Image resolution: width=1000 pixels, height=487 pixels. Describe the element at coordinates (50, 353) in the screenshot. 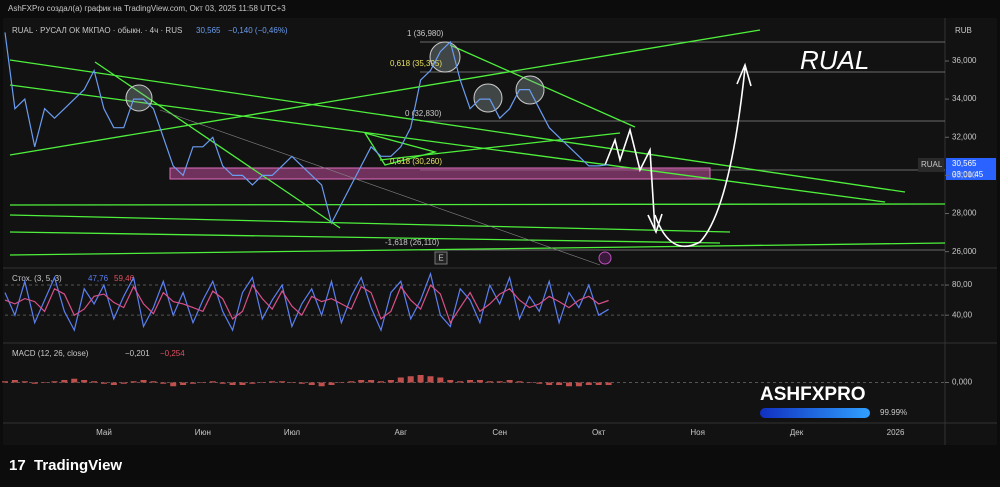

I see `macd-title: MACD (12, 26, close)` at that location.